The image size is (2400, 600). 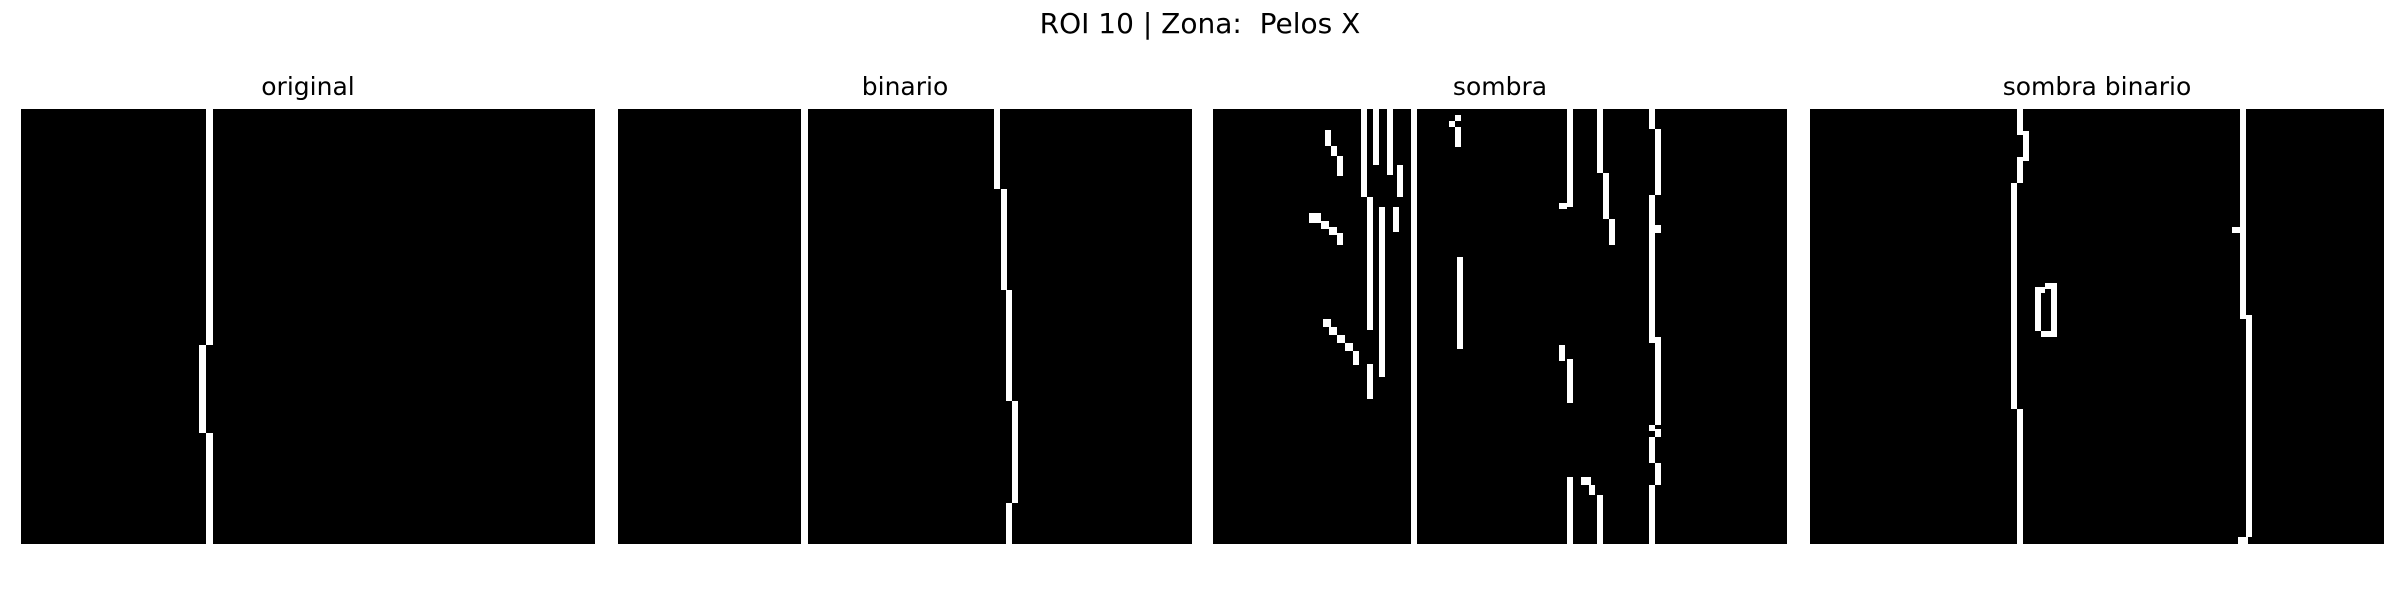 What do you see at coordinates (1485, 326) in the screenshot?
I see `shadow-lines` at bounding box center [1485, 326].